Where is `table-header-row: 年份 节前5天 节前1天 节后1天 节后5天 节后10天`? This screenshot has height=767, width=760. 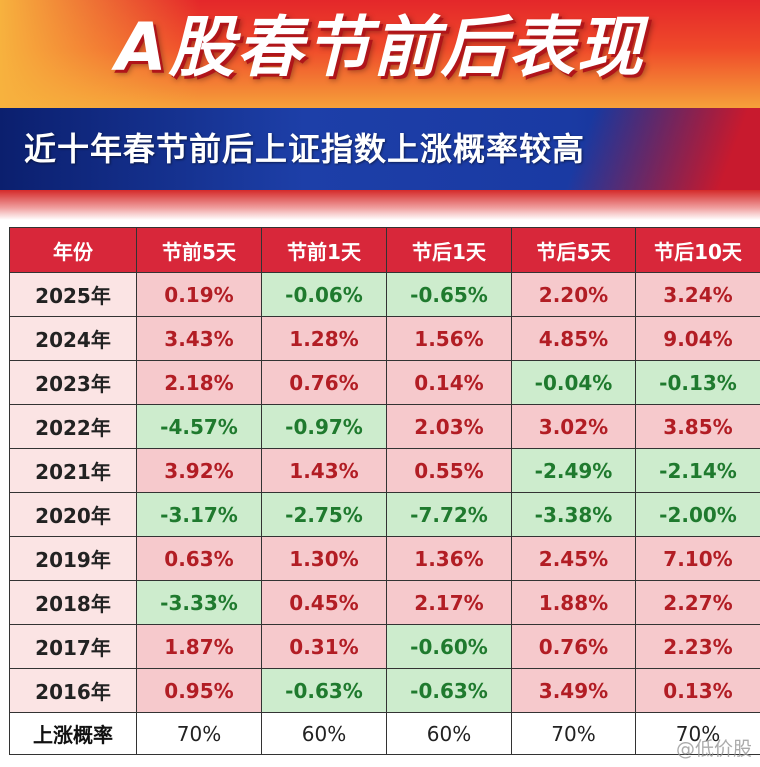
table-header-row: 年份 节前5天 节前1天 节后1天 节后5天 节后10天 is located at coordinates (384, 250).